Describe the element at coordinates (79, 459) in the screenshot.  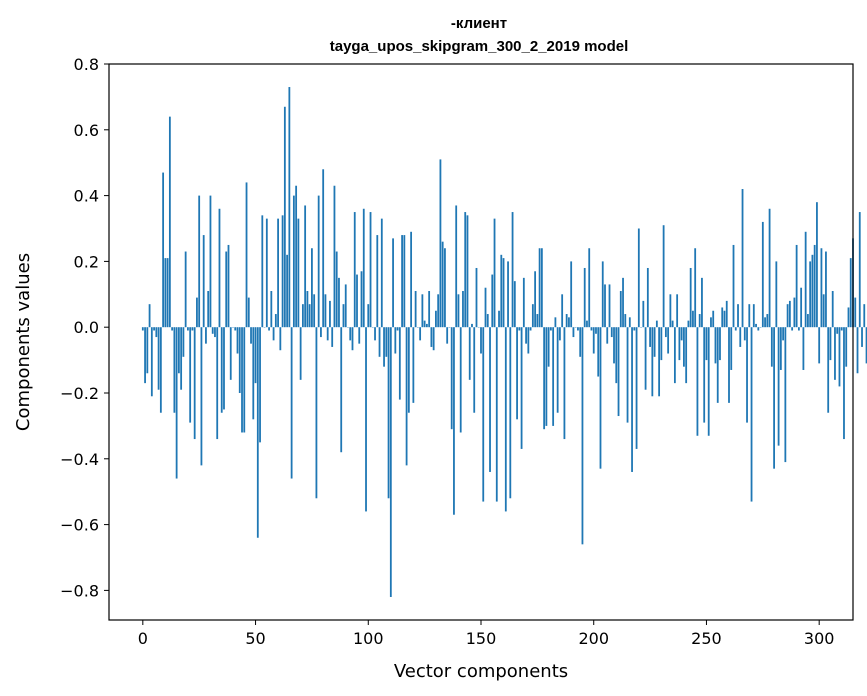
I see `y-tick-label: −0.4` at that location.